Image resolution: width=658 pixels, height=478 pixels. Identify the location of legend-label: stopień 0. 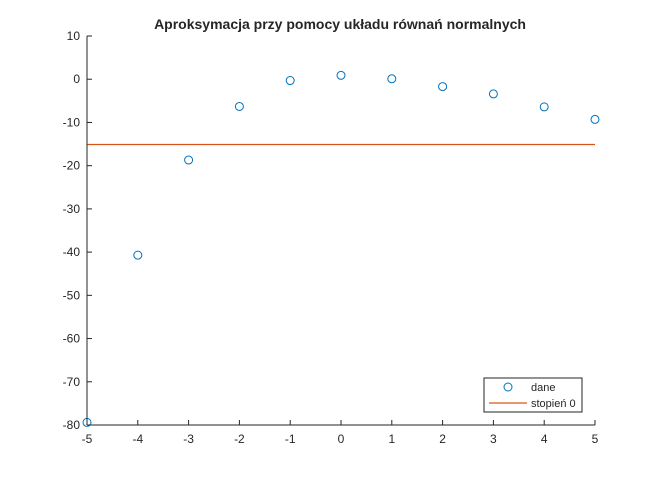
(553, 404).